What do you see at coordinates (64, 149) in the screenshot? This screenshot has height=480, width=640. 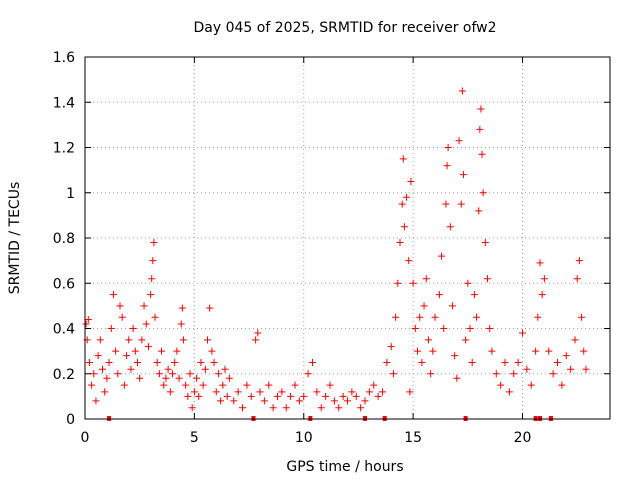 I see `y-tick-label: 1.2` at bounding box center [64, 149].